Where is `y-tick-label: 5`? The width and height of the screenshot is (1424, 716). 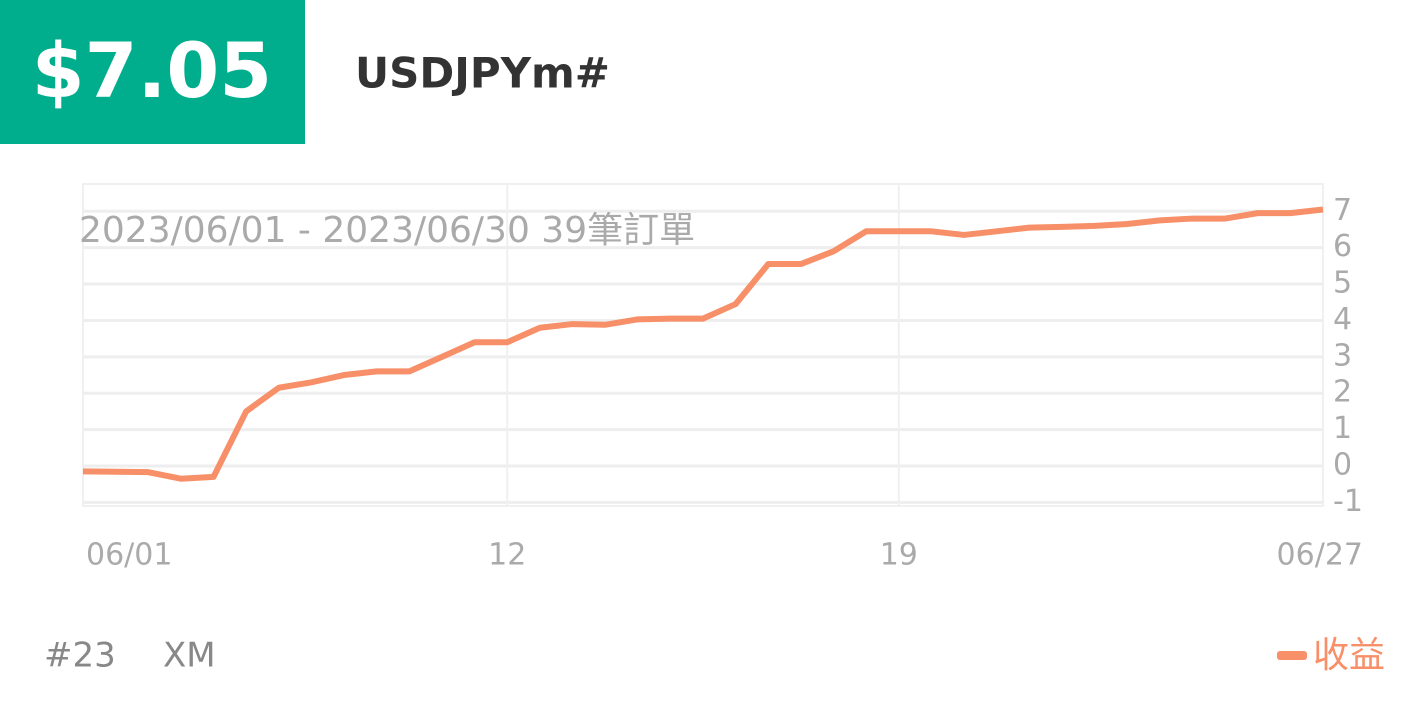 y-tick-label: 5 is located at coordinates (1342, 283).